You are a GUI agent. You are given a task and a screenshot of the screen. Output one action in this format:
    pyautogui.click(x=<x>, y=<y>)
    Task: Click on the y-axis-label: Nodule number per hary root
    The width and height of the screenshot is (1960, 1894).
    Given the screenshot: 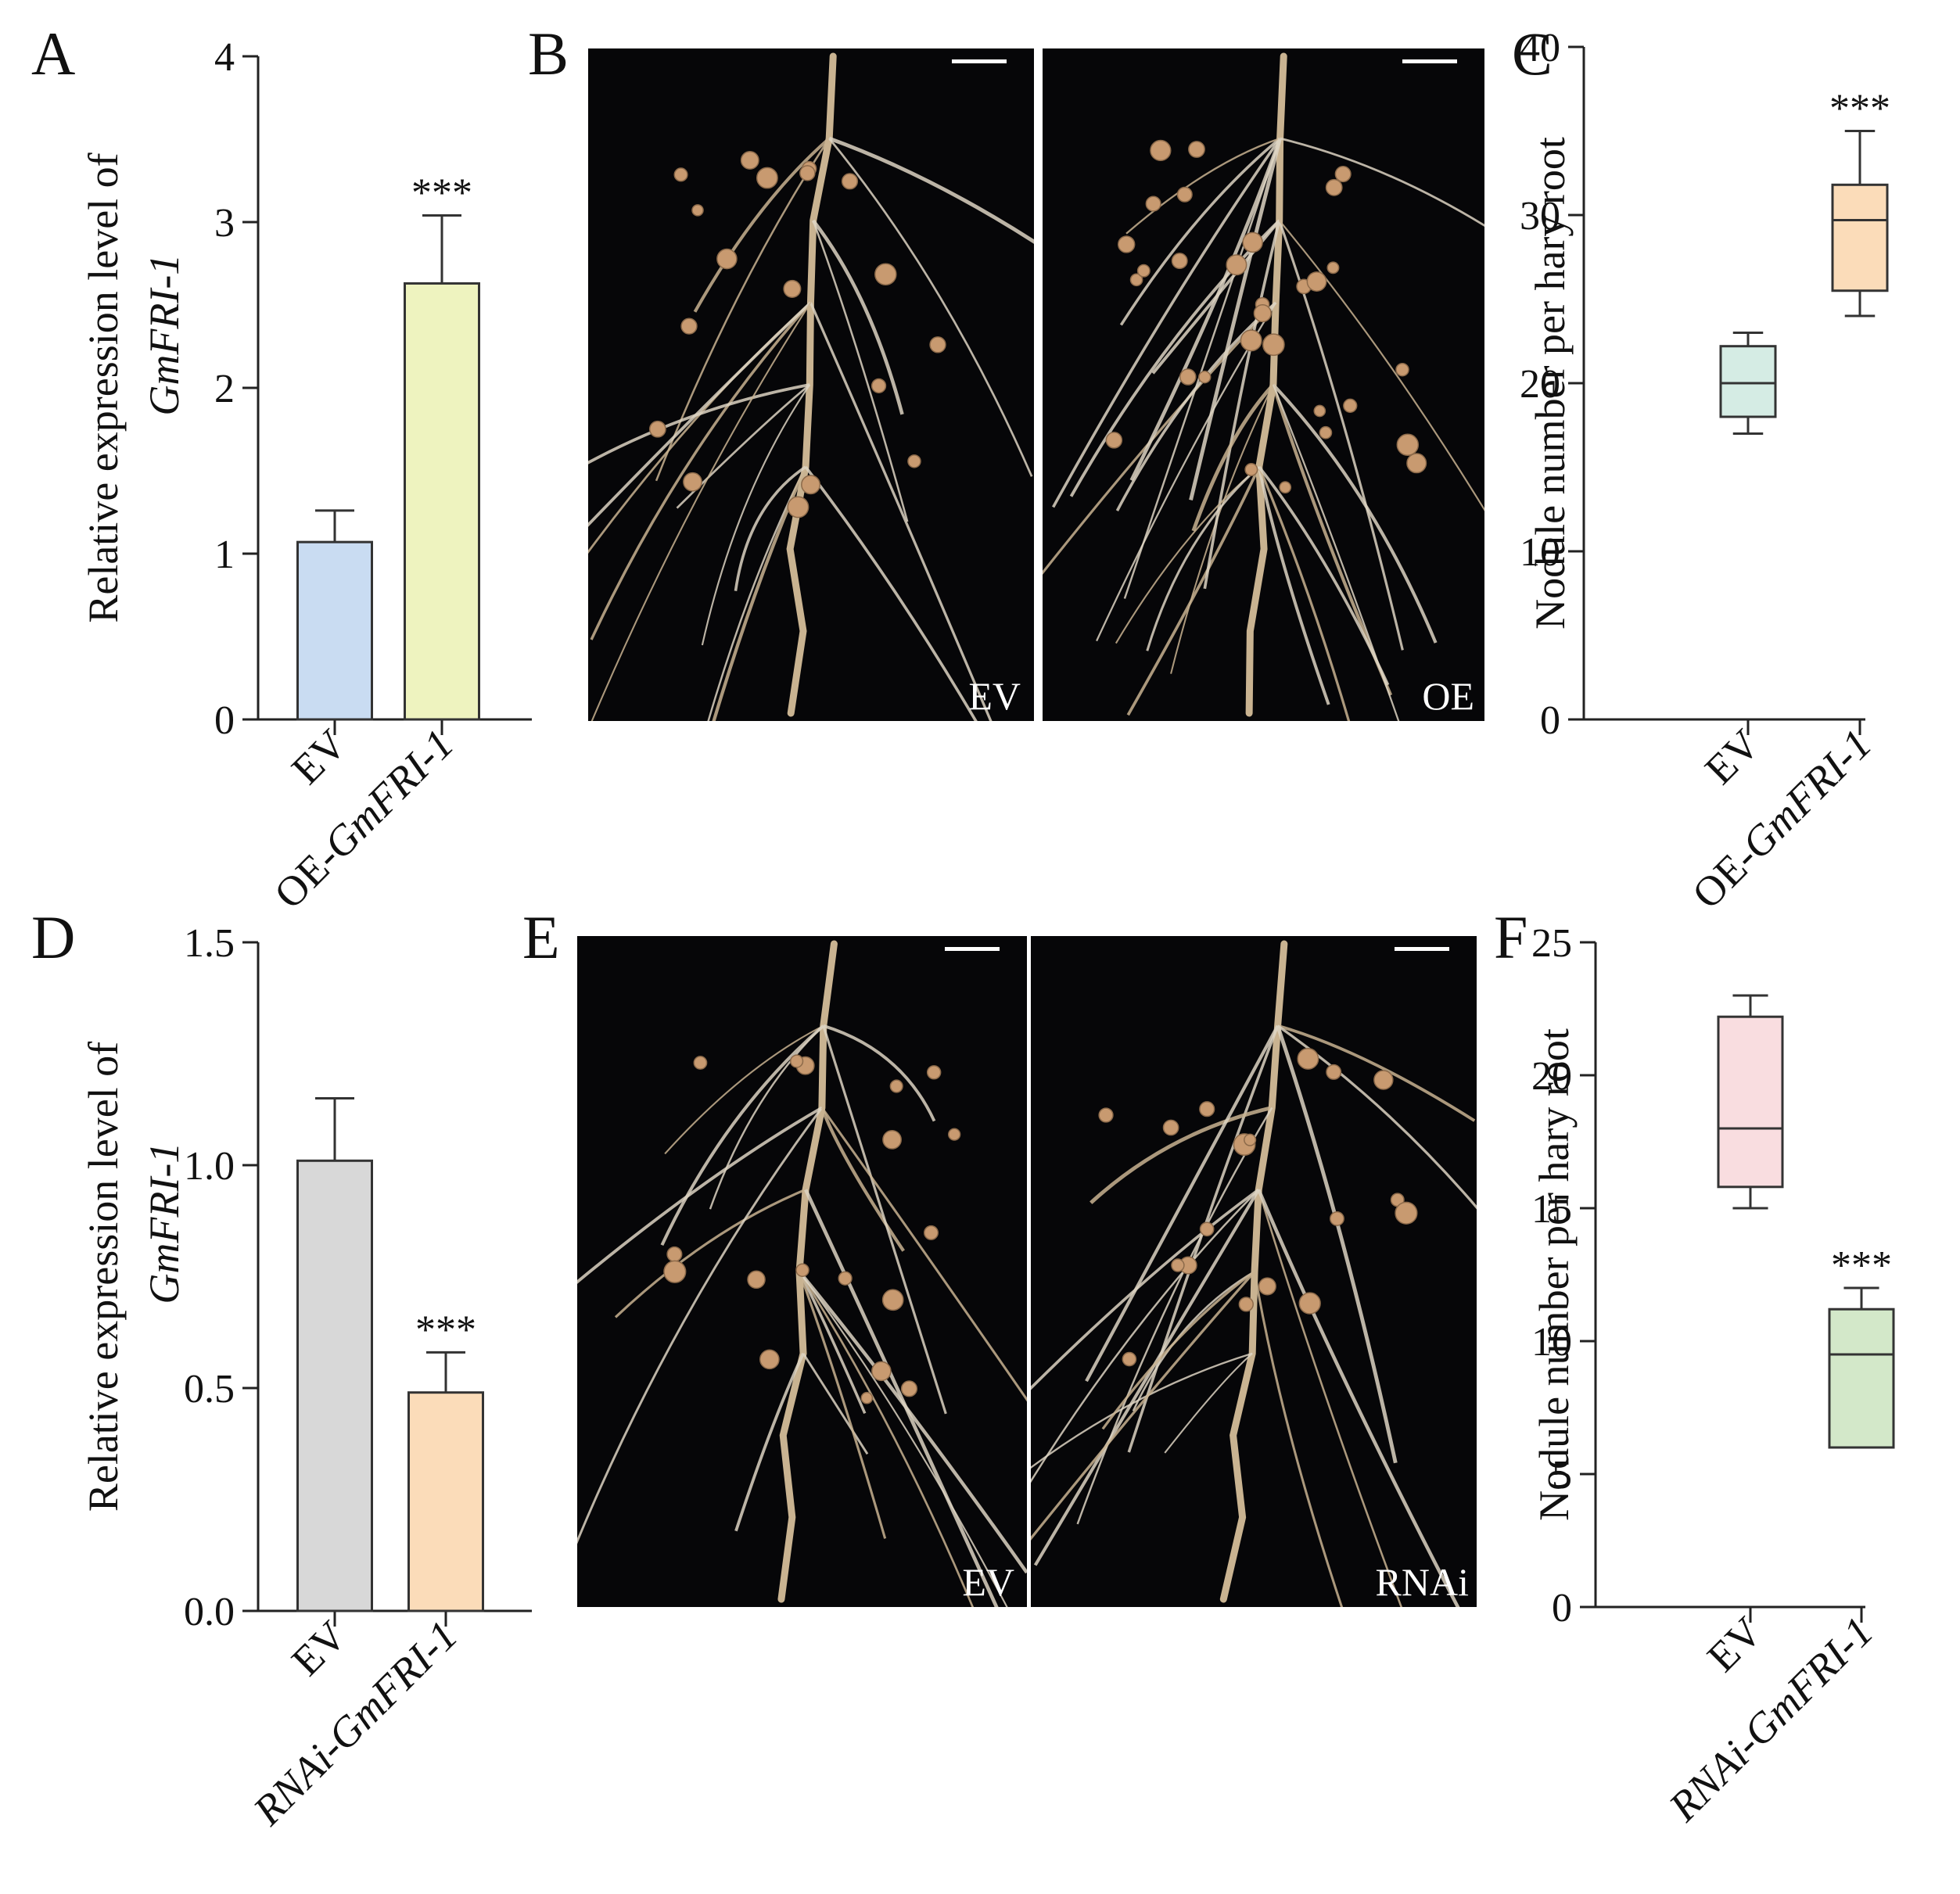 What is the action you would take?
    pyautogui.click(x=1554, y=1274)
    